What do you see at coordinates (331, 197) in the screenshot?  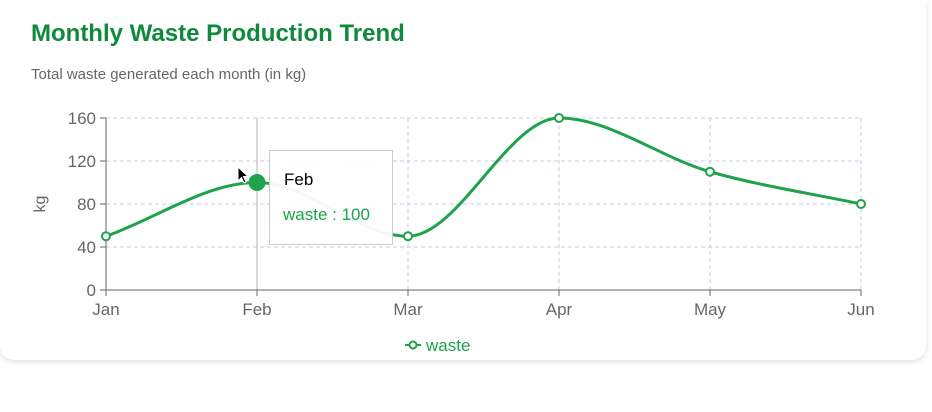 I see `tooltip: Feb waste : 100` at bounding box center [331, 197].